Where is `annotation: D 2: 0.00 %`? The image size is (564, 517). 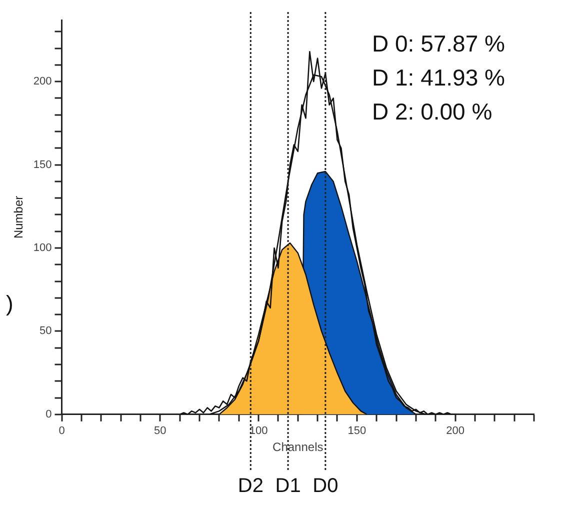 annotation: D 2: 0.00 % is located at coordinates (432, 111).